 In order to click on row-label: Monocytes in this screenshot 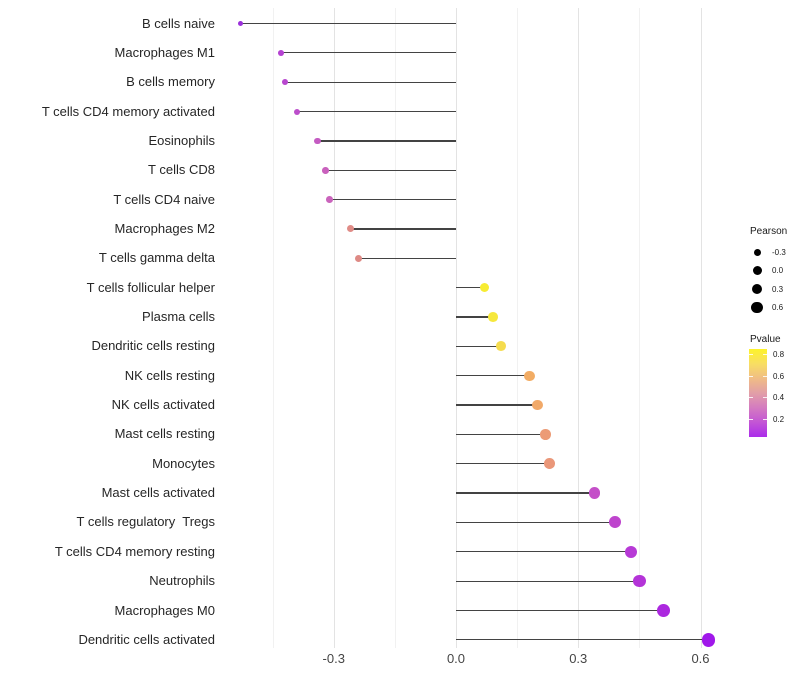, I will do `click(183, 463)`.